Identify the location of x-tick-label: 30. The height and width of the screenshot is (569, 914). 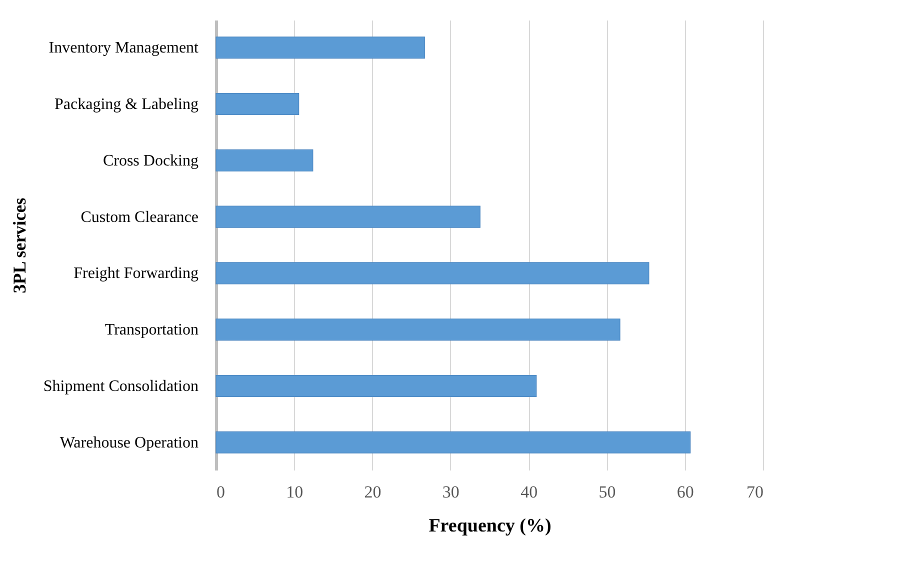
(451, 492).